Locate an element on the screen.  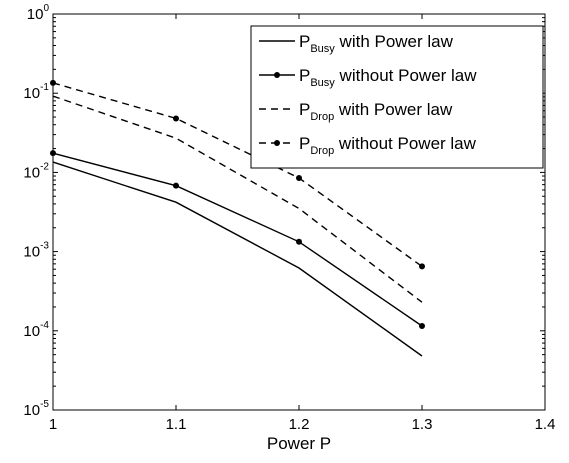
y-tick-exponent: -5 is located at coordinates (44, 404).